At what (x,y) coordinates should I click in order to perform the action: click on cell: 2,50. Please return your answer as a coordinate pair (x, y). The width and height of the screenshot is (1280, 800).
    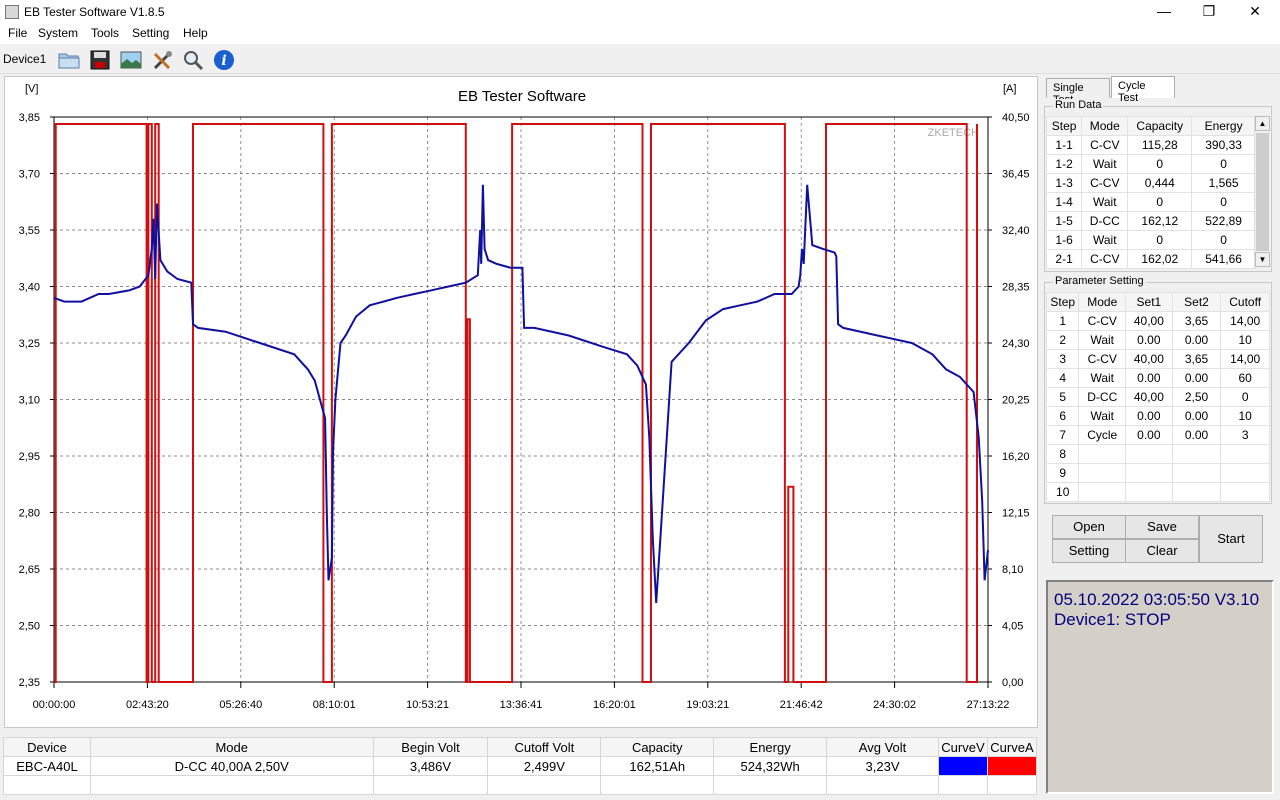
    Looking at the image, I should click on (1196, 397).